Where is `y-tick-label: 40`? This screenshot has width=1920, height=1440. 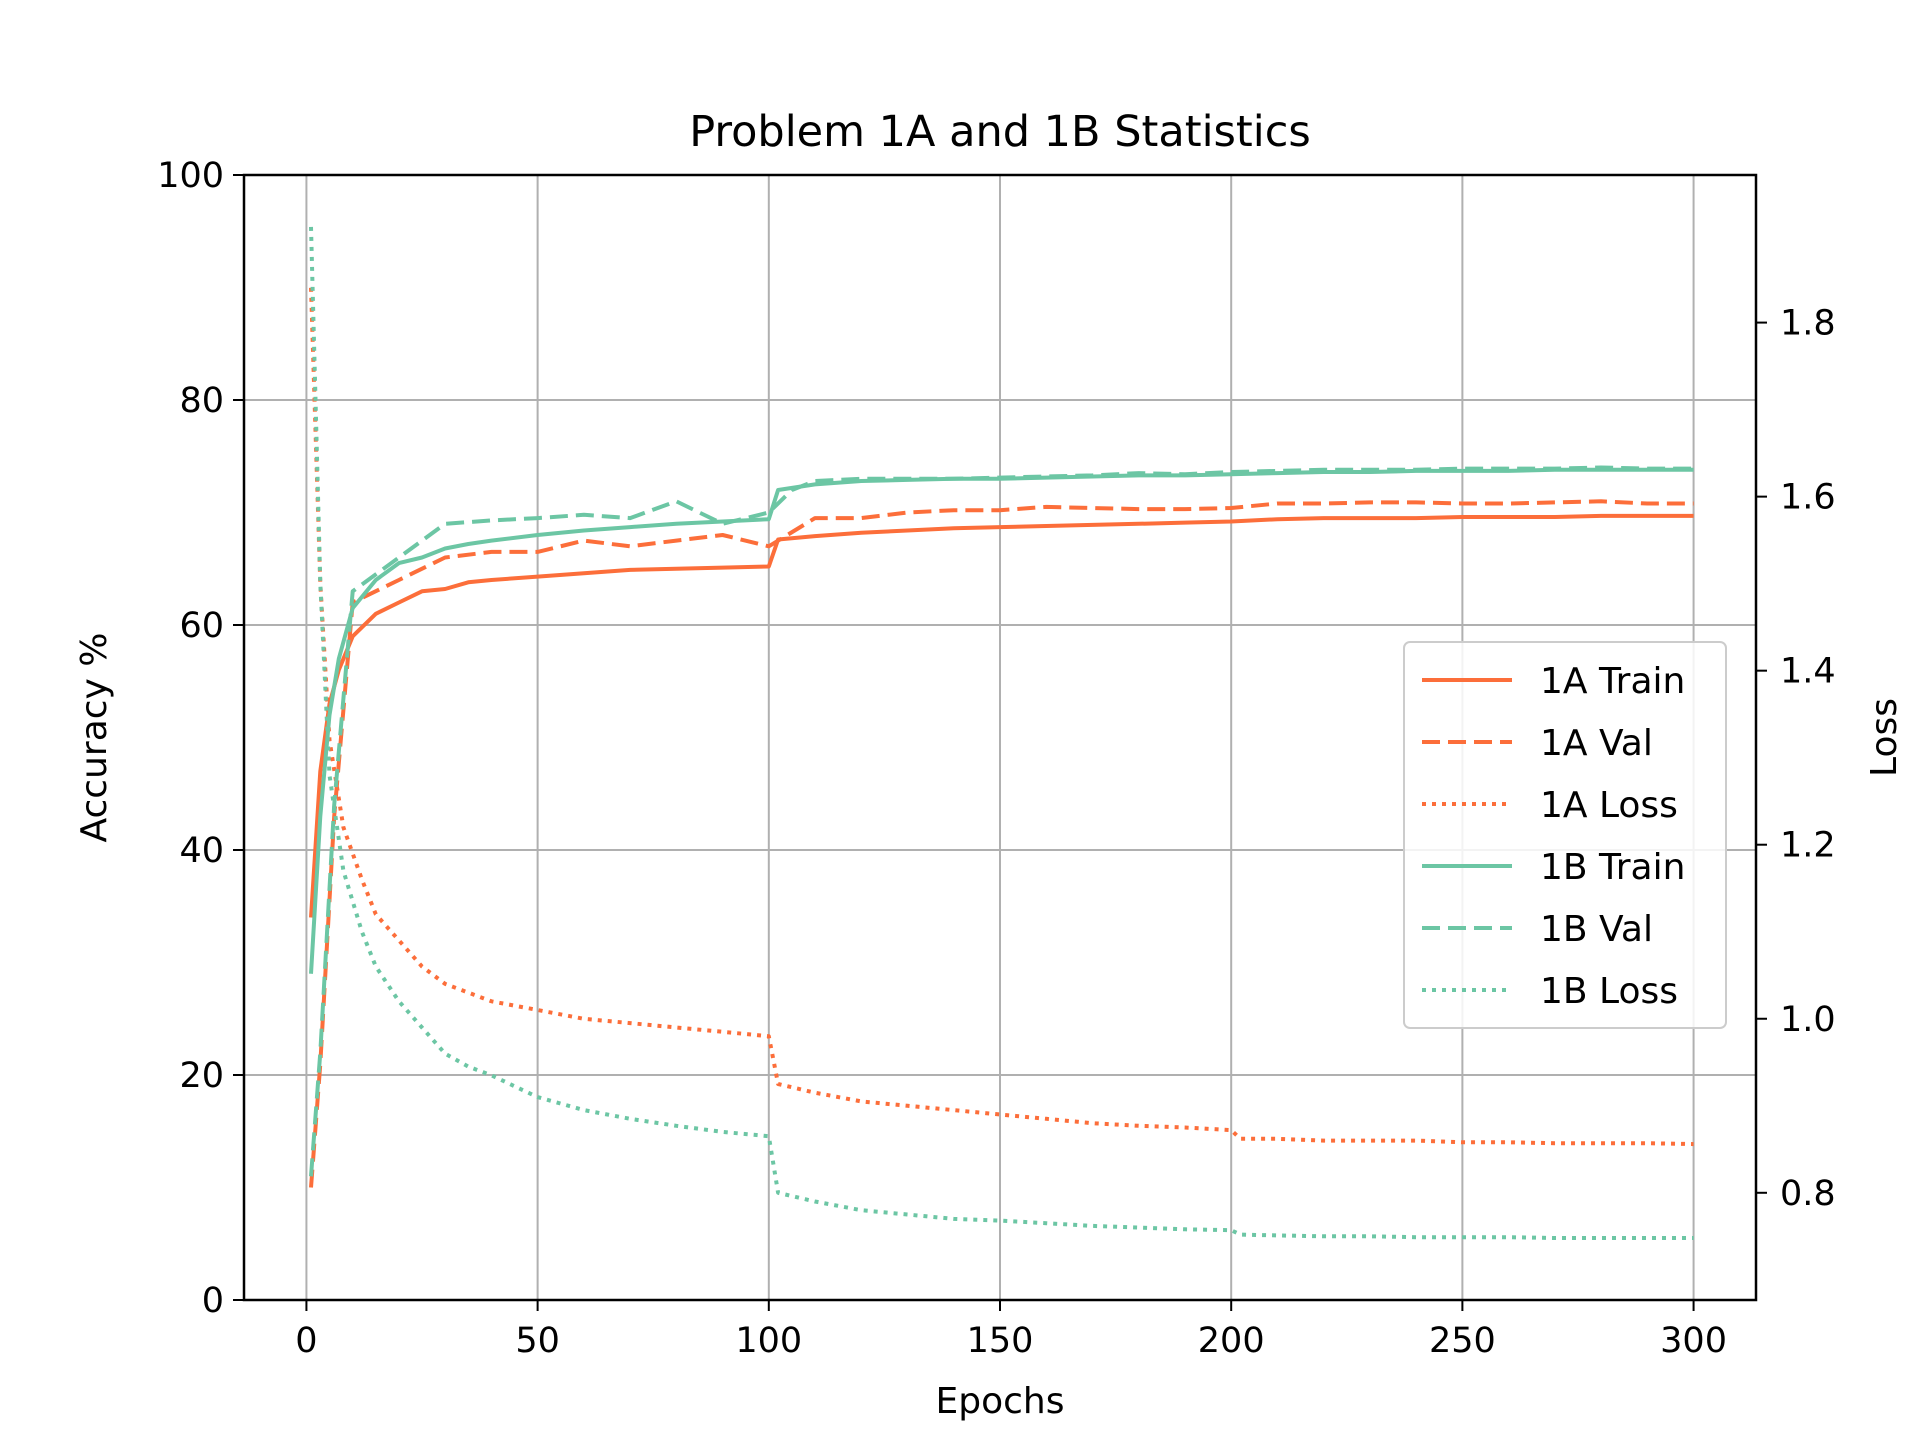 y-tick-label: 40 is located at coordinates (201, 851).